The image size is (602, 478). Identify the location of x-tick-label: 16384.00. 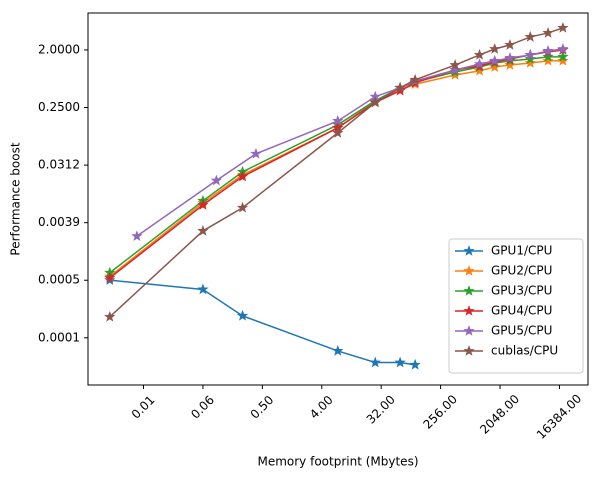
(559, 416).